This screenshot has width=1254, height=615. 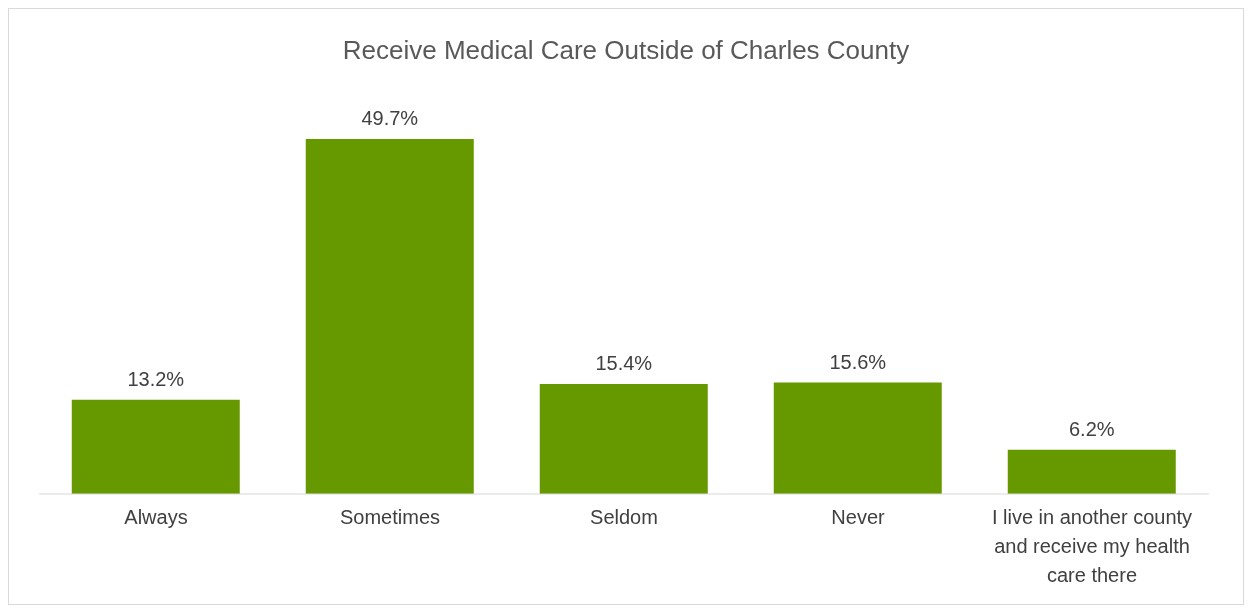 I want to click on data-label: 15.6%, so click(x=858, y=361).